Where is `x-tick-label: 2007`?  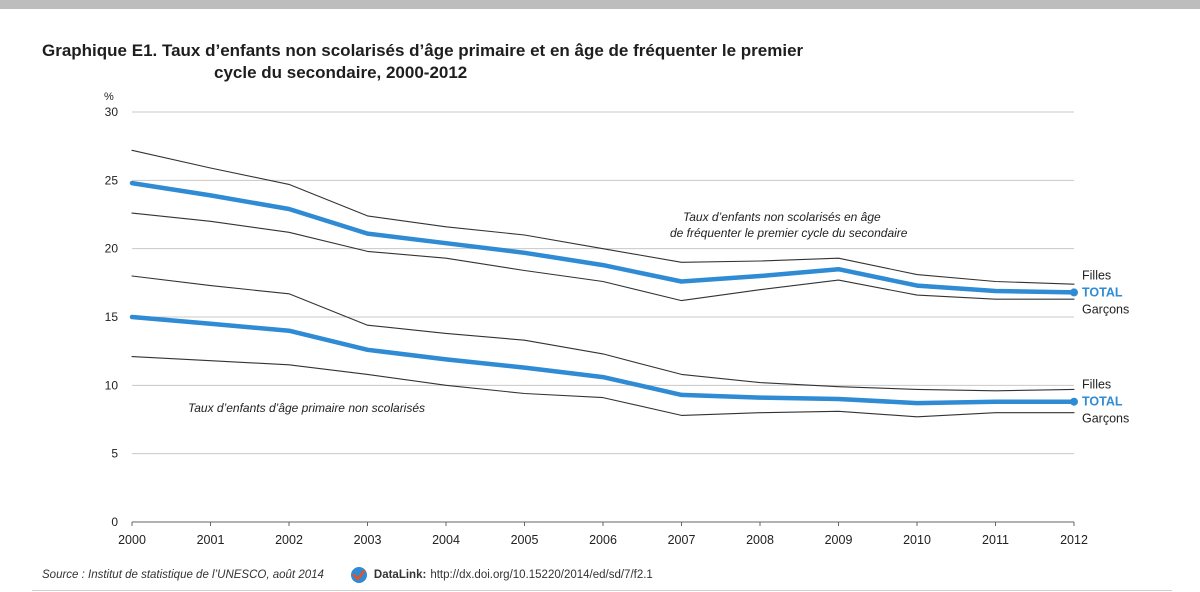
x-tick-label: 2007 is located at coordinates (682, 540).